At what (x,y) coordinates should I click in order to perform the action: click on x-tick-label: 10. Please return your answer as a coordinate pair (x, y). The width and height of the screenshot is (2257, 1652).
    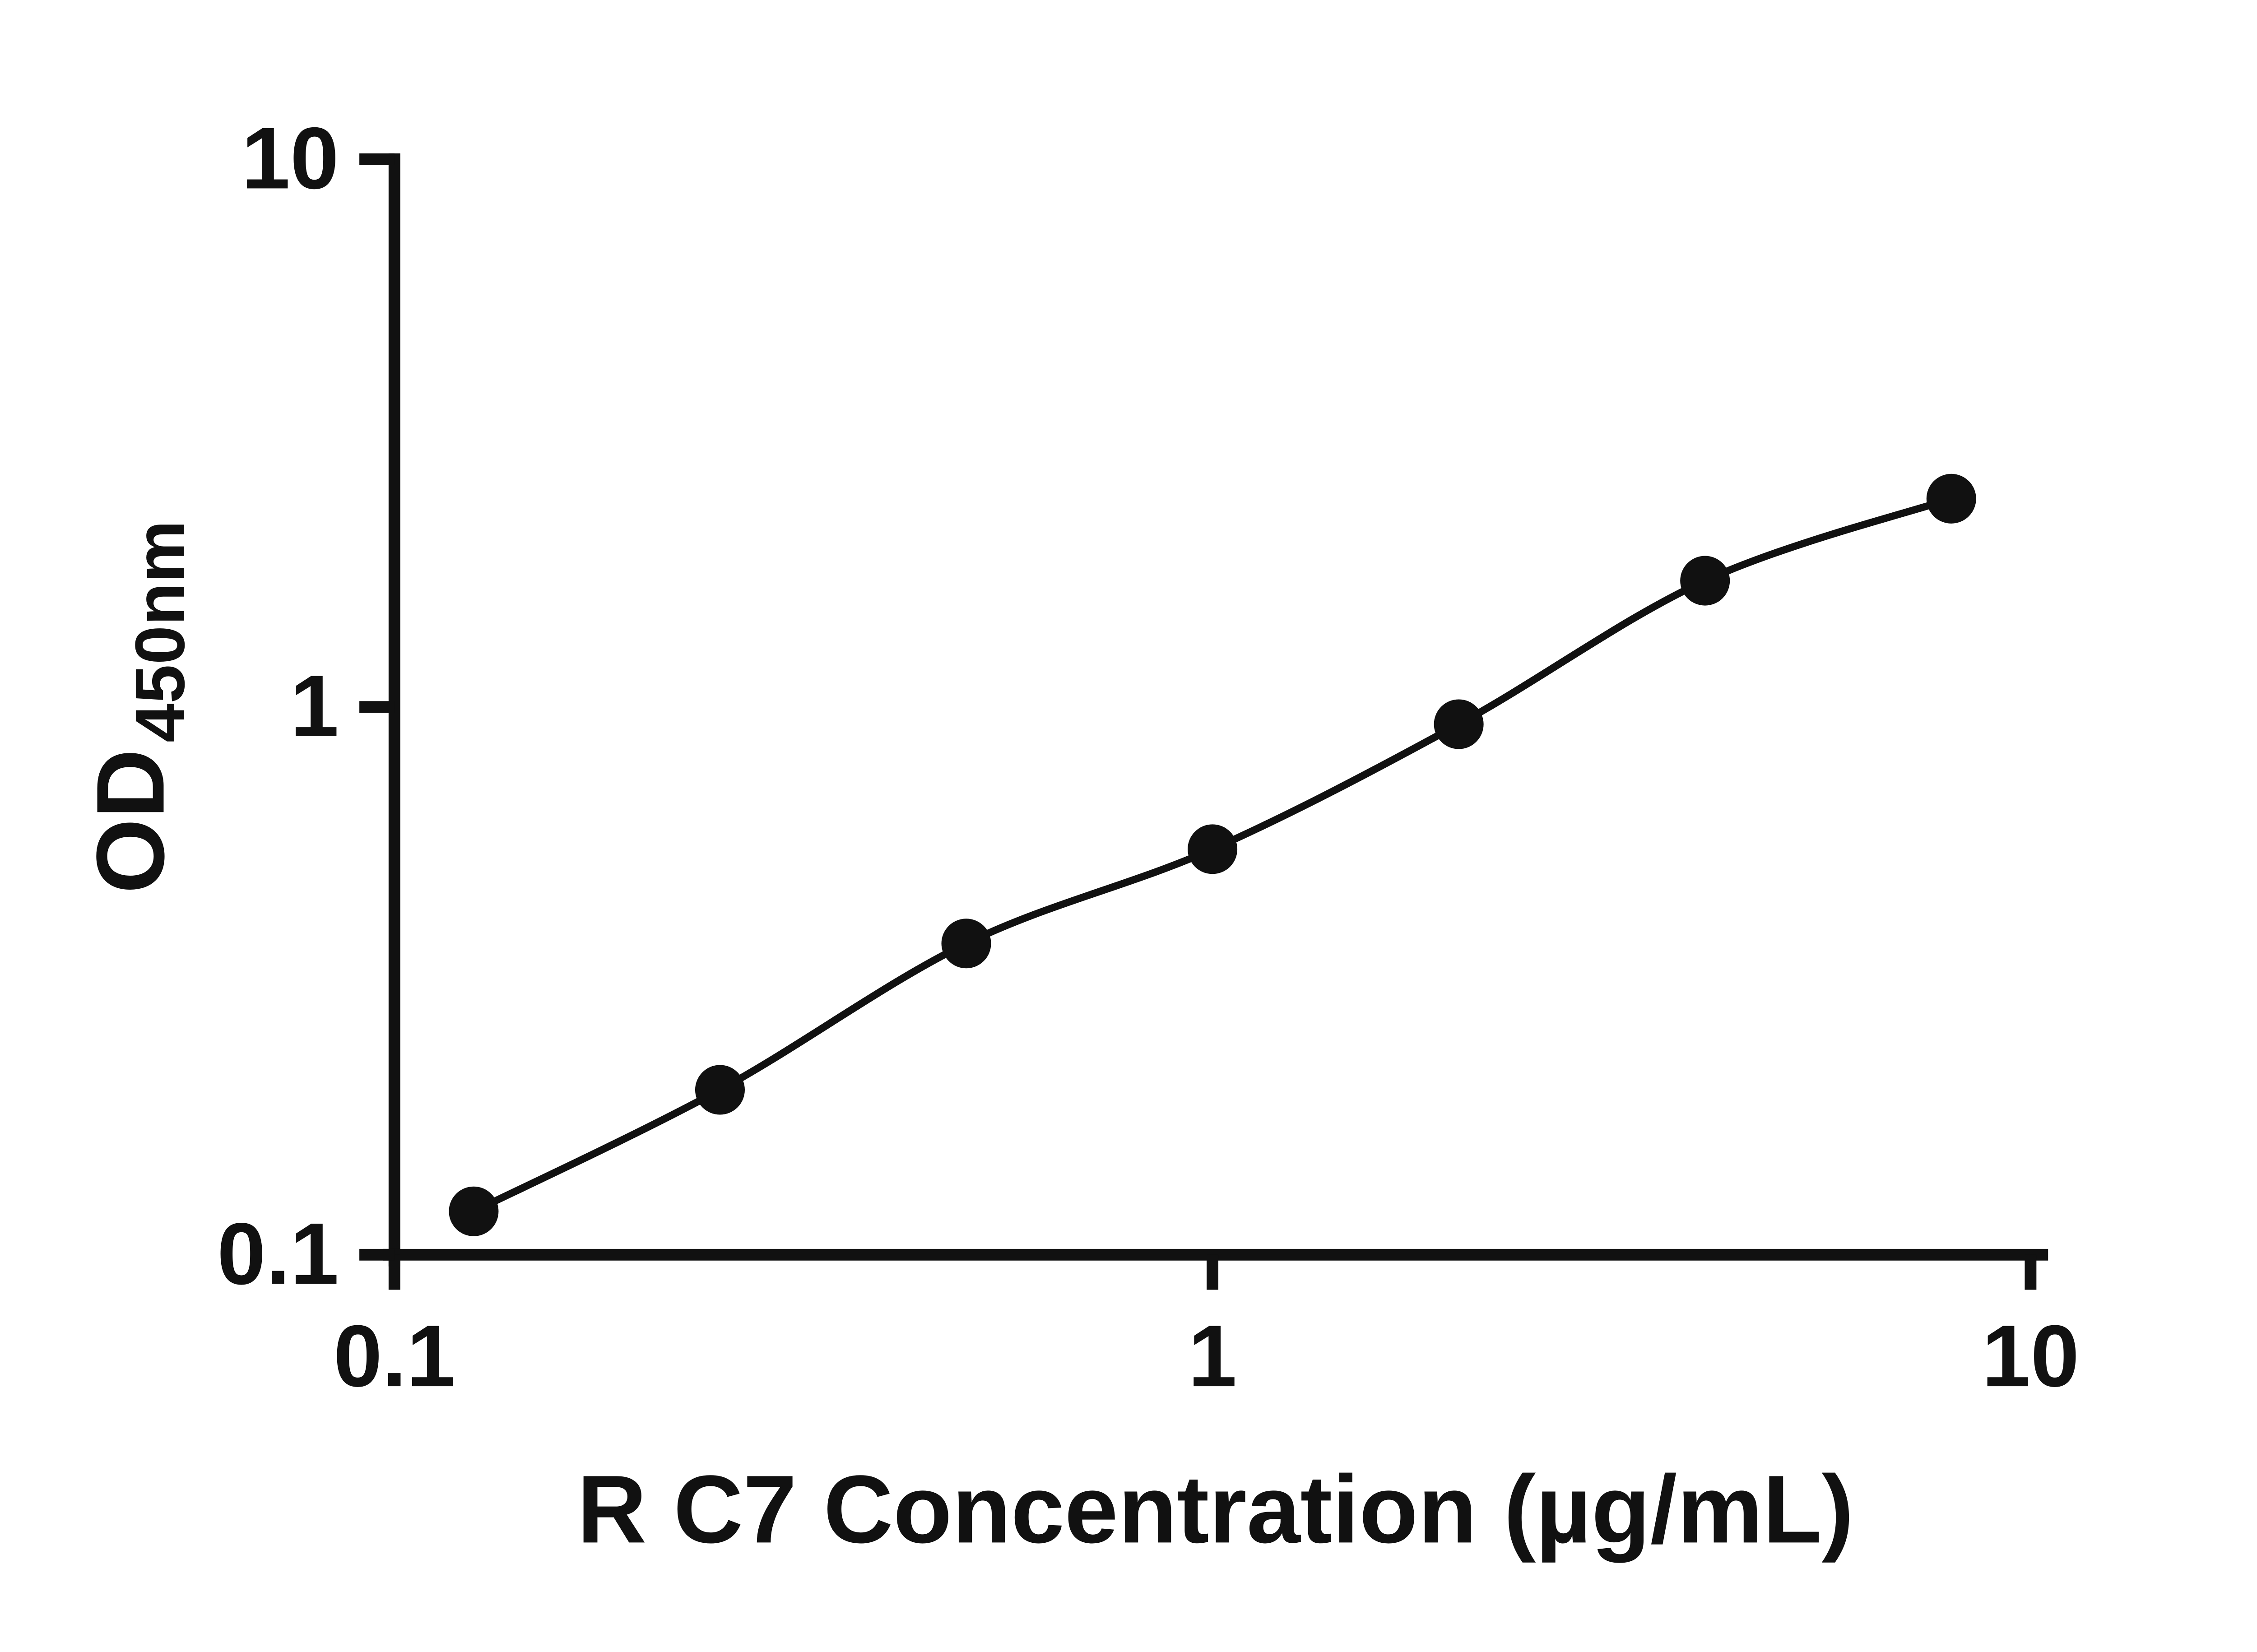
    Looking at the image, I should click on (2031, 1356).